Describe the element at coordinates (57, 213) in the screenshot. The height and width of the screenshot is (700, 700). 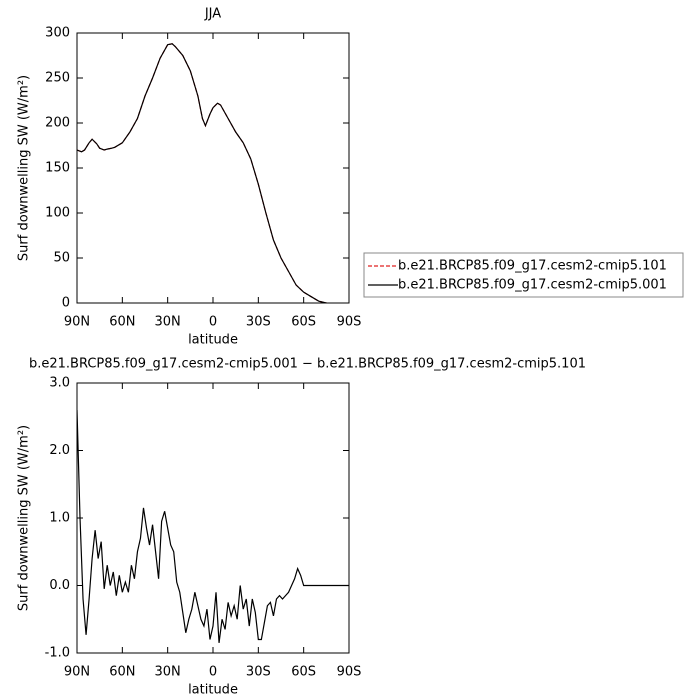
I see `y-tick-label: 100` at that location.